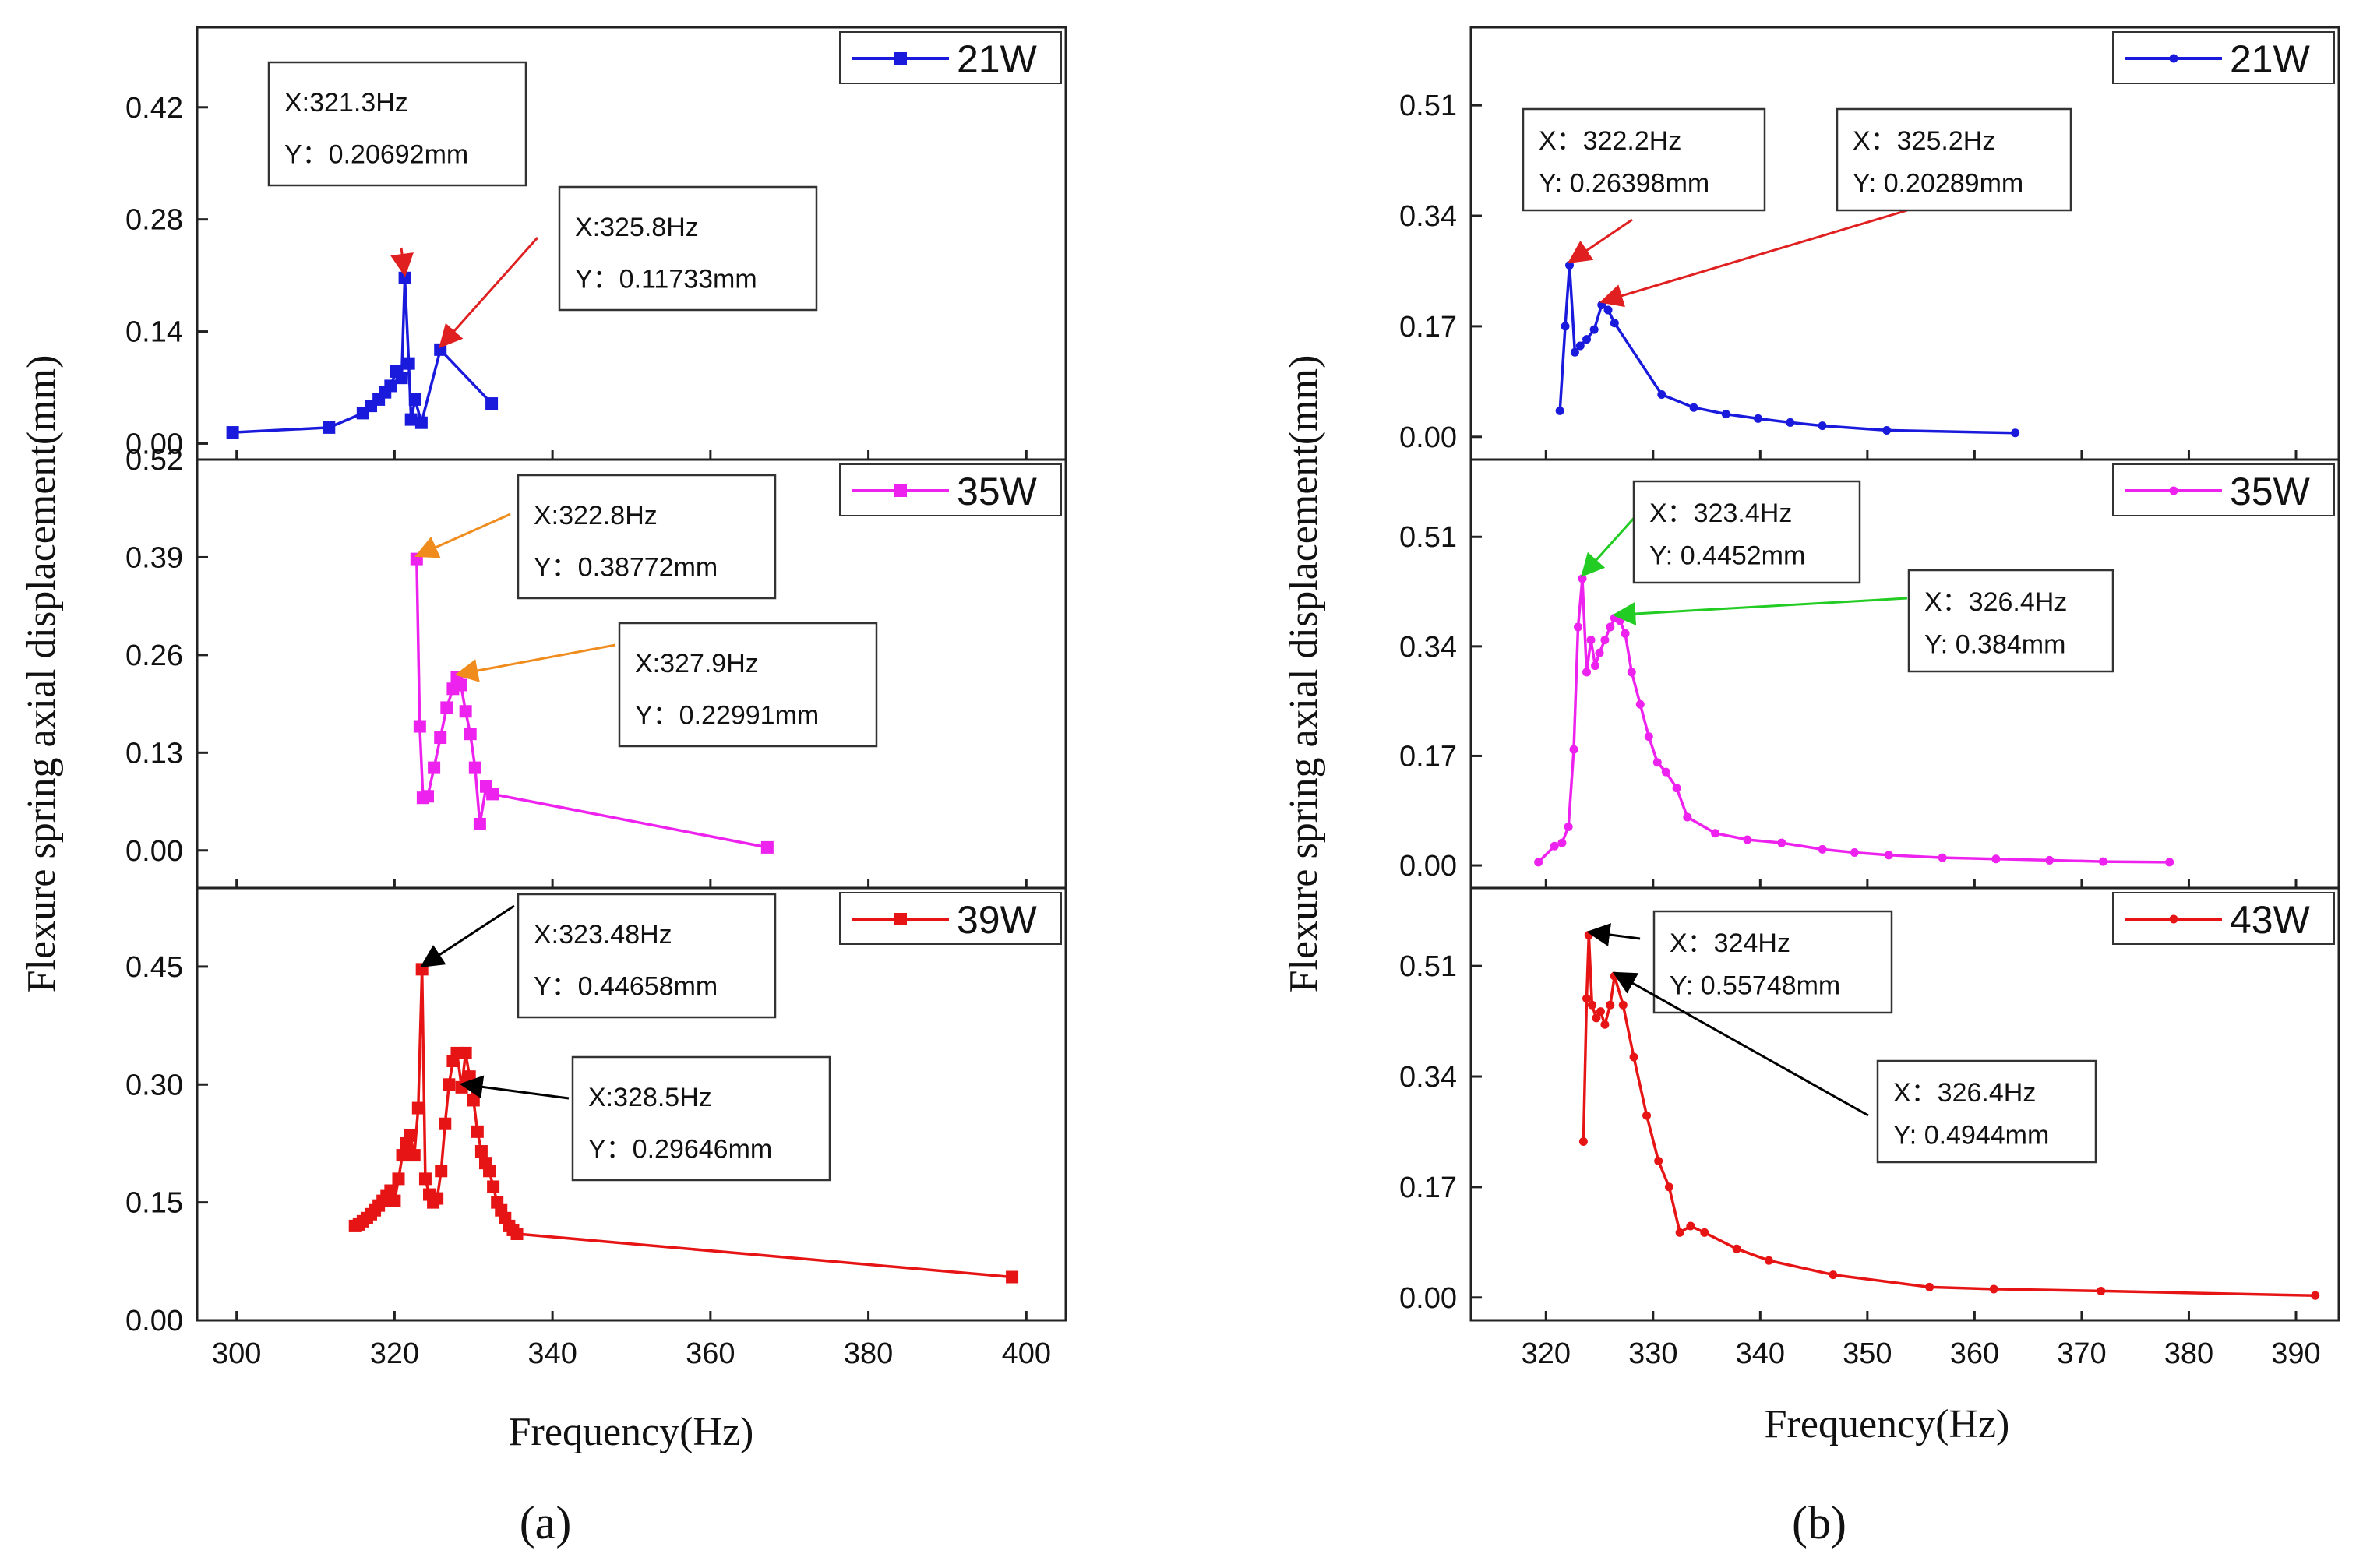  I want to click on legend-21W: 21W, so click(950, 58).